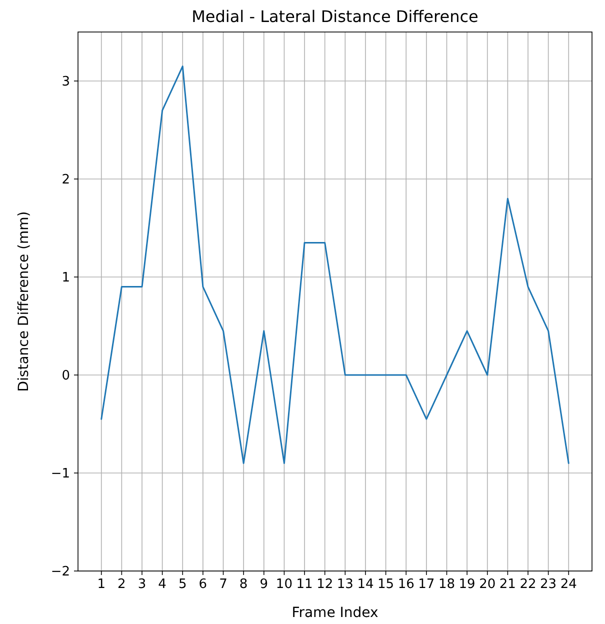 This screenshot has height=624, width=605. What do you see at coordinates (507, 584) in the screenshot?
I see `x-tick-label: 21` at bounding box center [507, 584].